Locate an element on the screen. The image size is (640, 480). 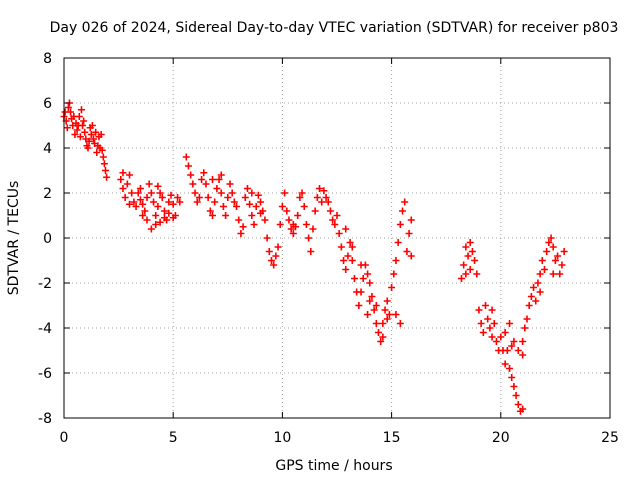
y-tick-label: 4 is located at coordinates (47, 149).